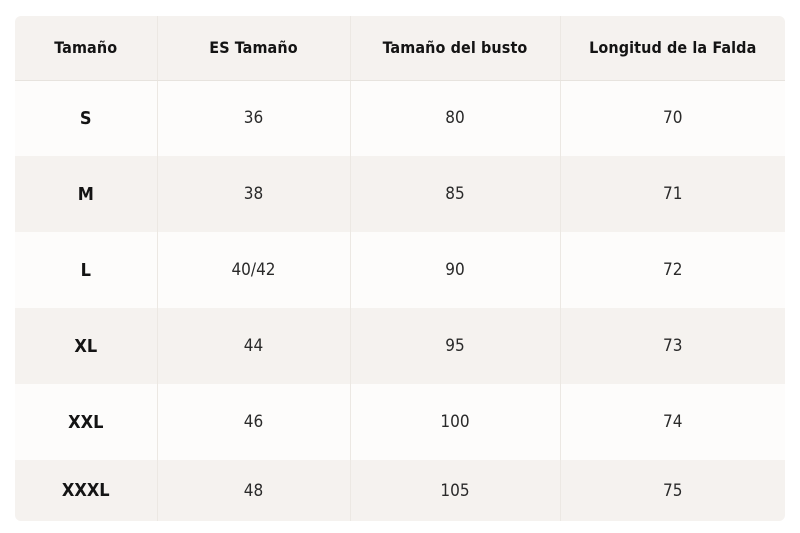 Image resolution: width=800 pixels, height=533 pixels. I want to click on es-size-cell: 40/42, so click(253, 270).